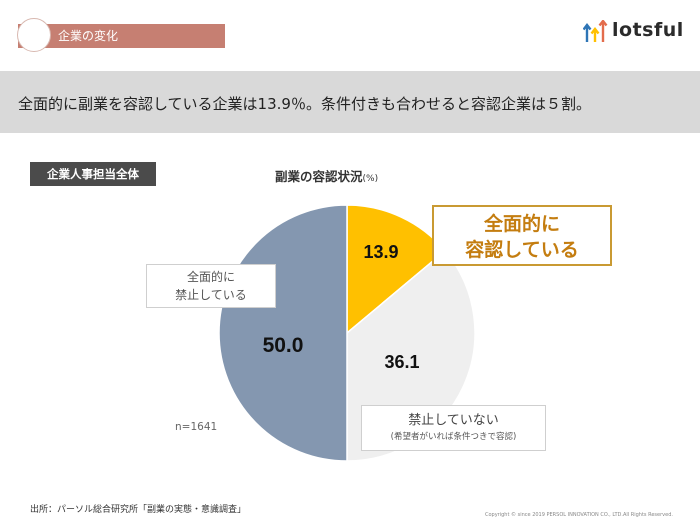  Describe the element at coordinates (34, 35) in the screenshot. I see `section-tag-circle` at that location.